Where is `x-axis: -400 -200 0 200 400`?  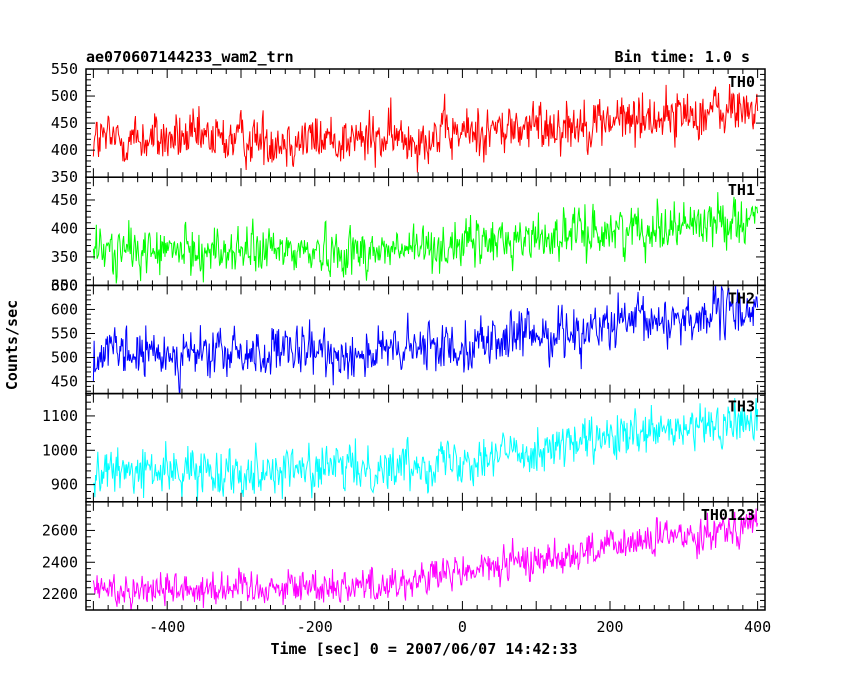 x-axis: -400 -200 0 200 400 is located at coordinates (460, 627).